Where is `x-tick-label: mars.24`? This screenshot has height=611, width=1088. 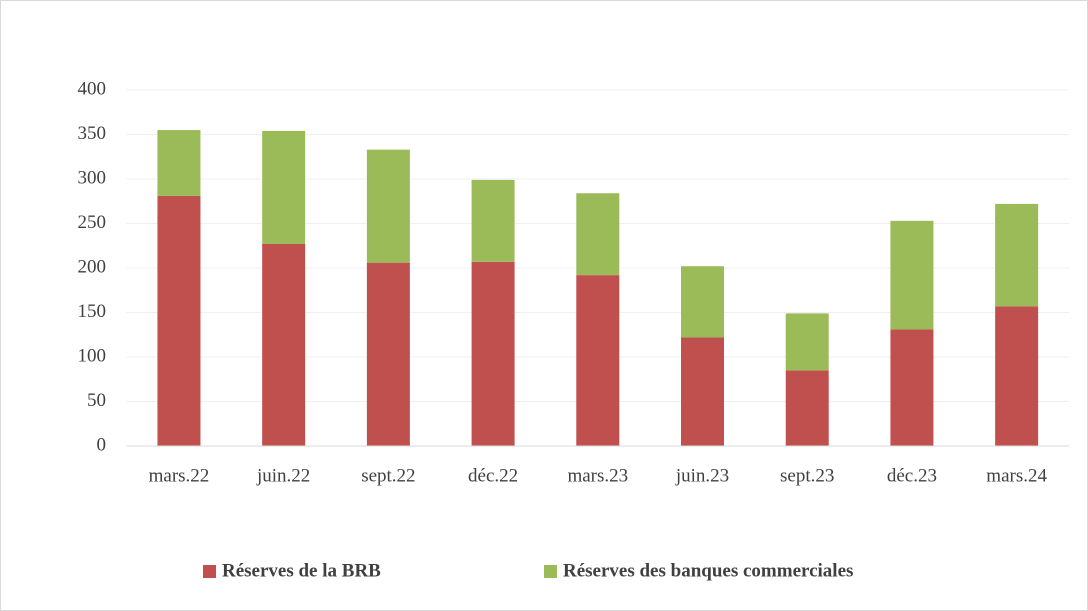 x-tick-label: mars.24 is located at coordinates (1016, 475).